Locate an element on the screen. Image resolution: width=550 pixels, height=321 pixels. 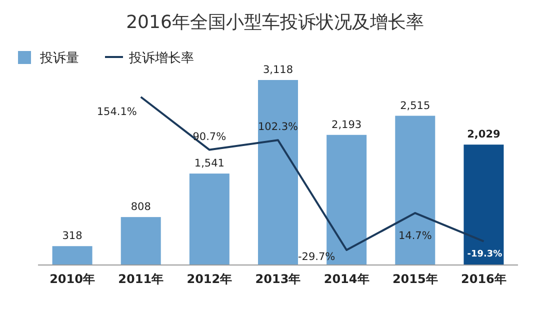
data-label: 102.3% is located at coordinates (278, 127).